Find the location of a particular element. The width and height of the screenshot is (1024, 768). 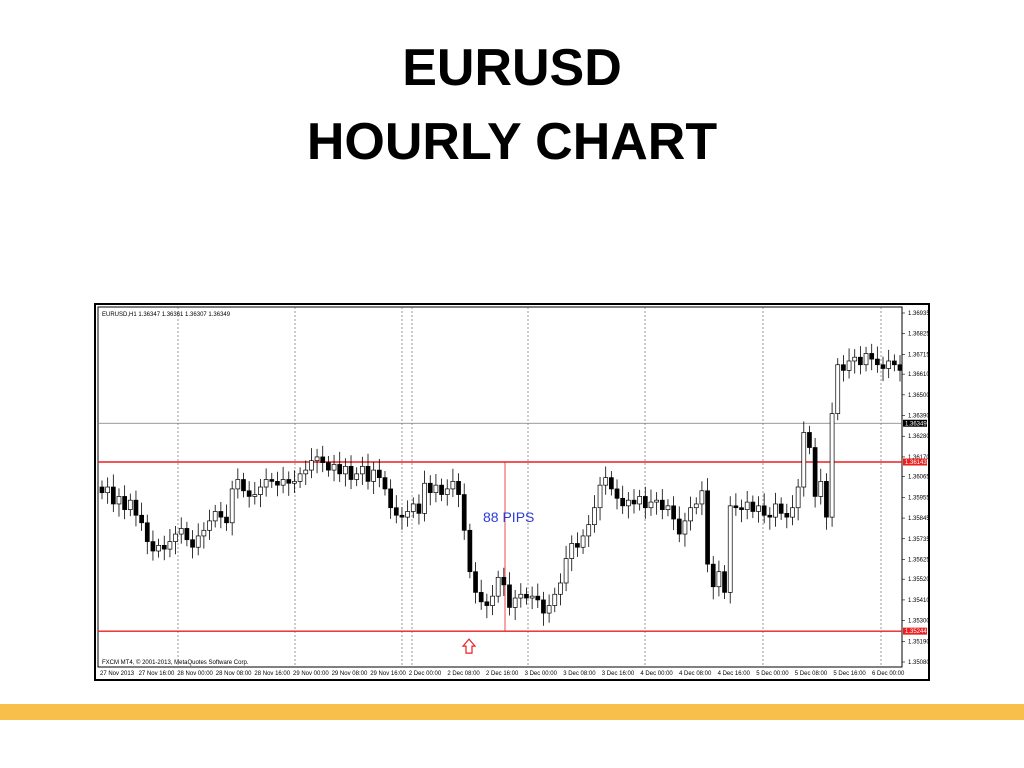

x-tick-label: 3 Dec 16:00 is located at coordinates (618, 674).